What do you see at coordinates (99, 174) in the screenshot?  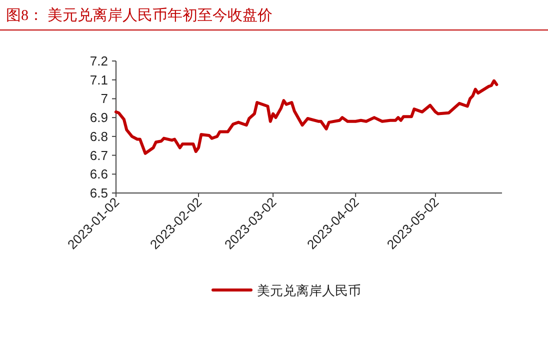 I see `y-tick-label: 6.6` at bounding box center [99, 174].